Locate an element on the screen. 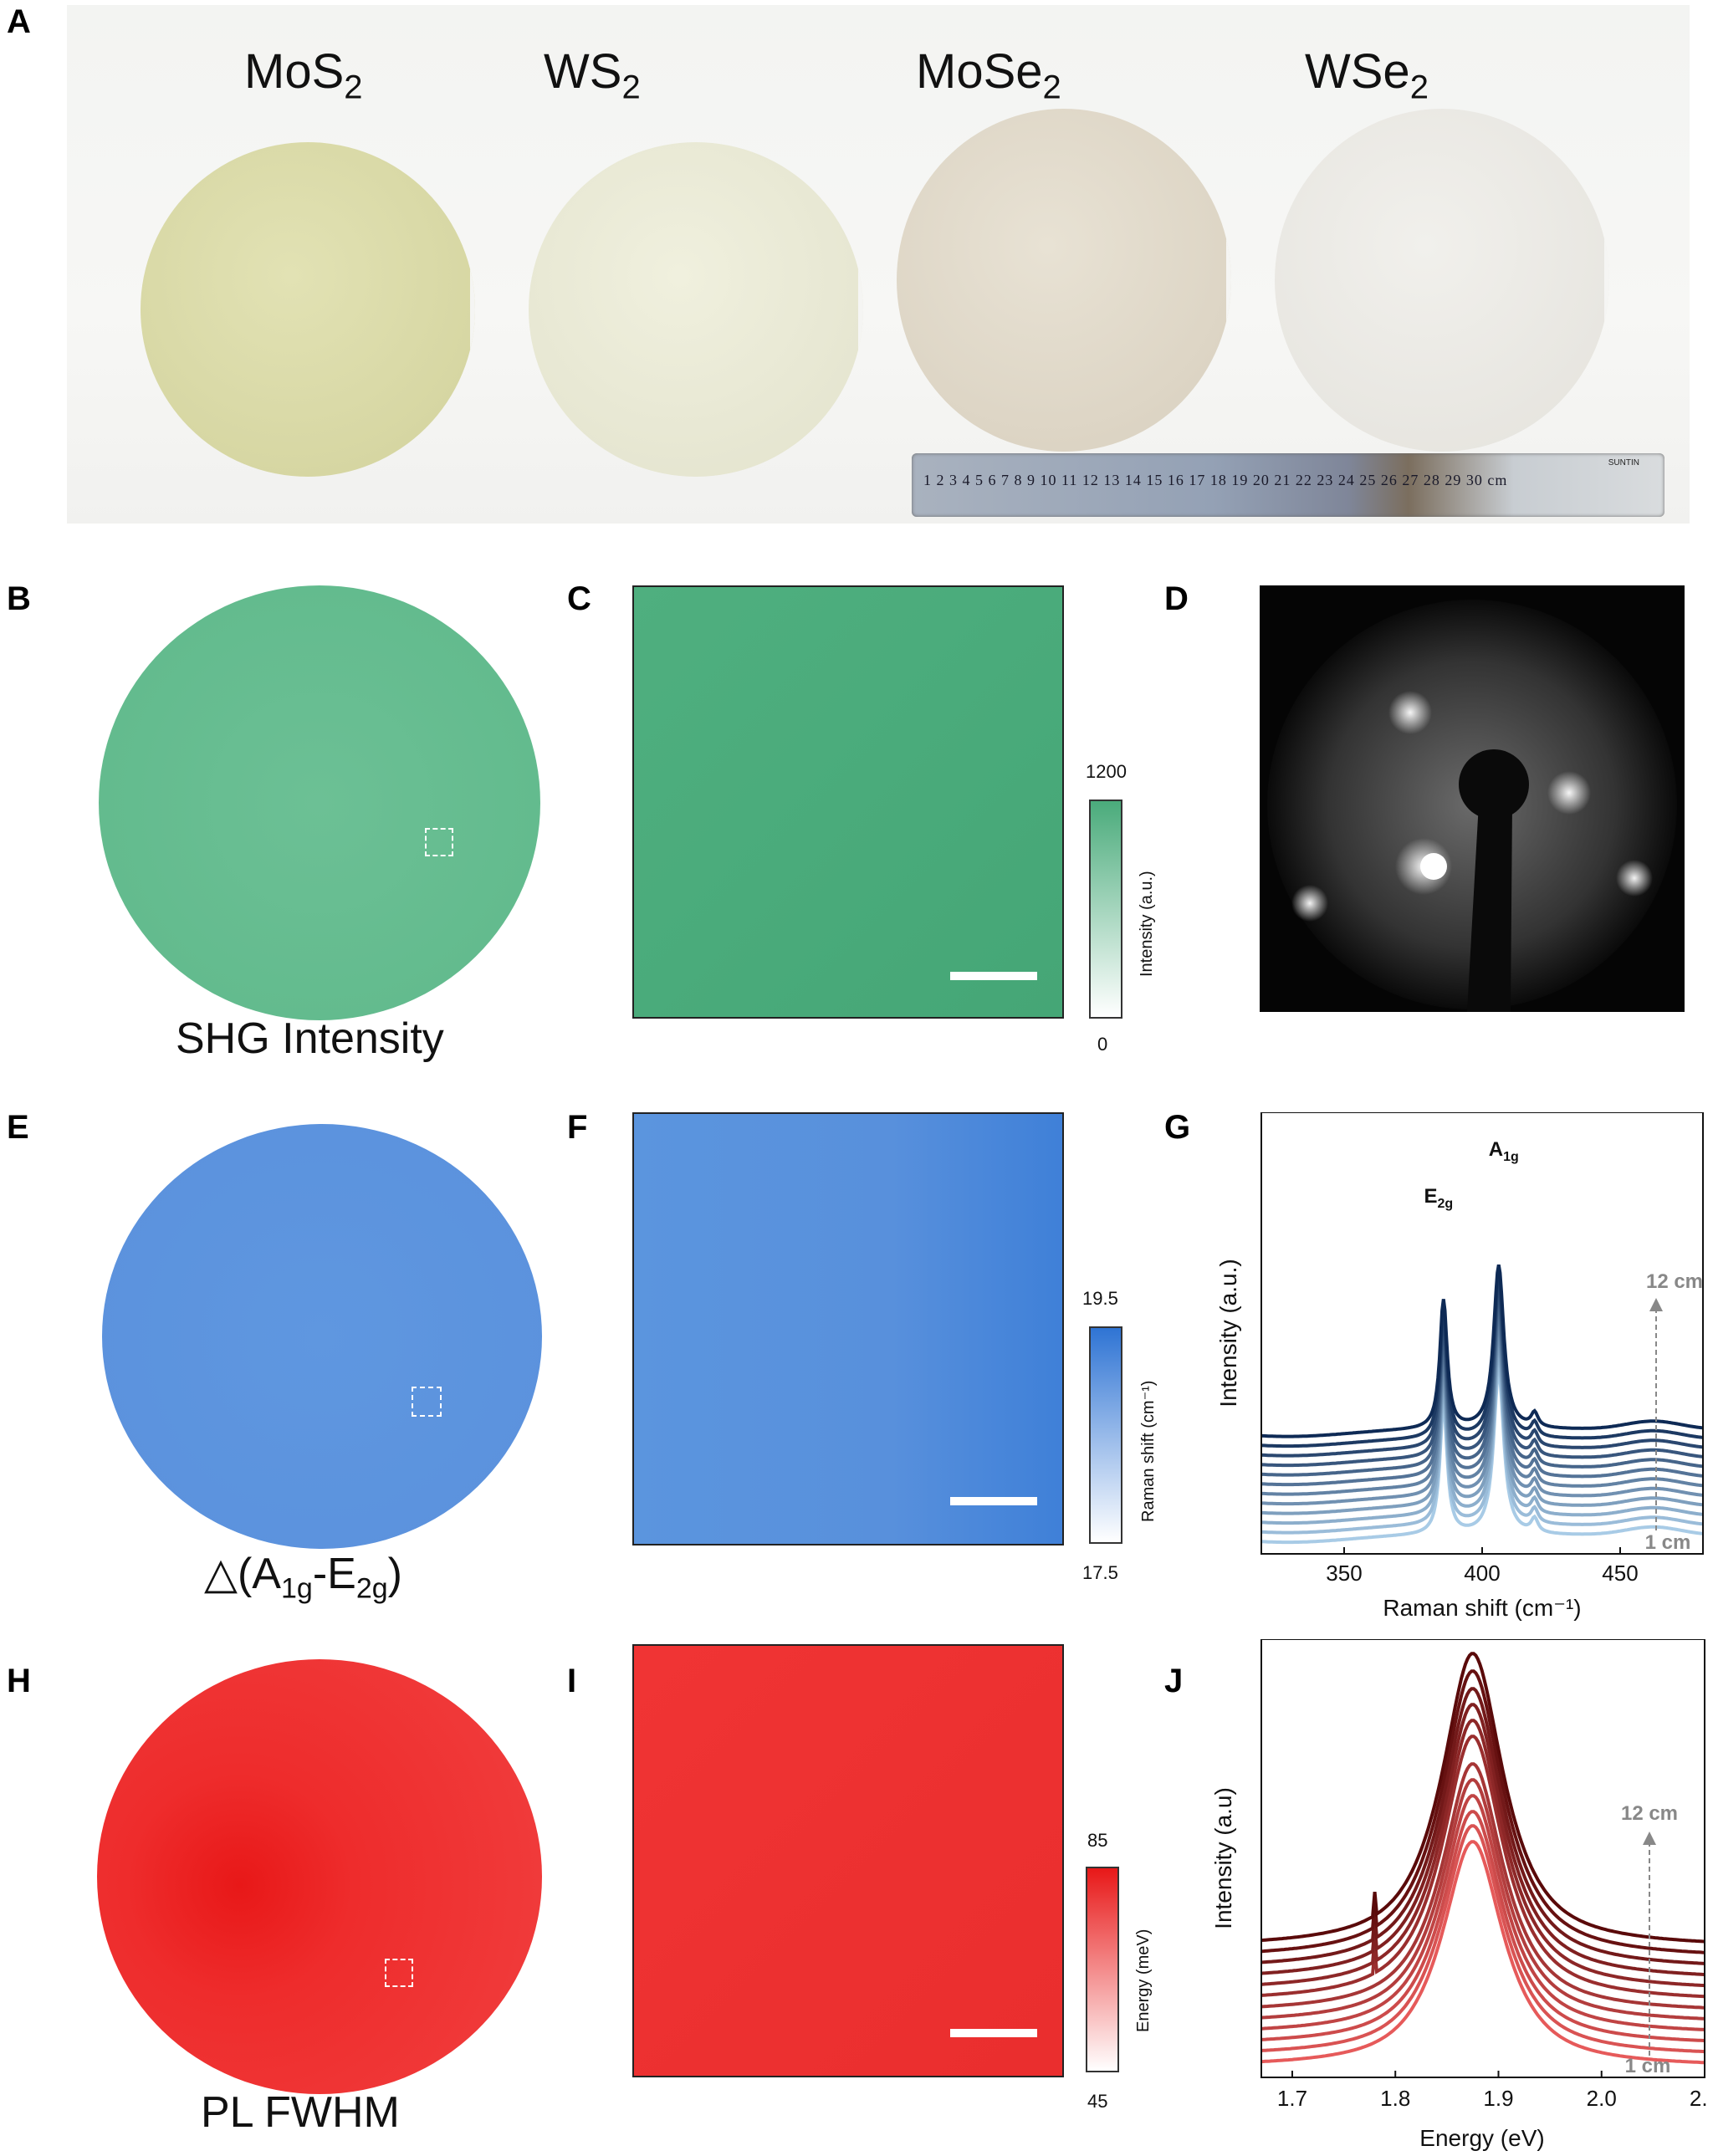 This screenshot has width=1713, height=2156. wafer-mos2 is located at coordinates (308, 309).